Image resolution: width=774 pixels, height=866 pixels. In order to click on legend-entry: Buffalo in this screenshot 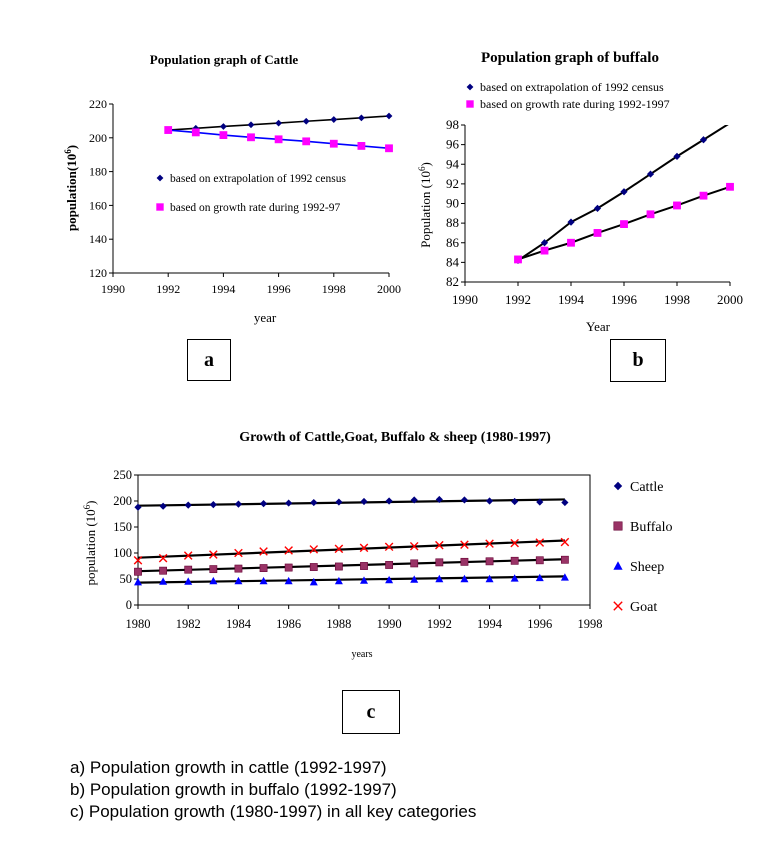, I will do `click(651, 527)`.